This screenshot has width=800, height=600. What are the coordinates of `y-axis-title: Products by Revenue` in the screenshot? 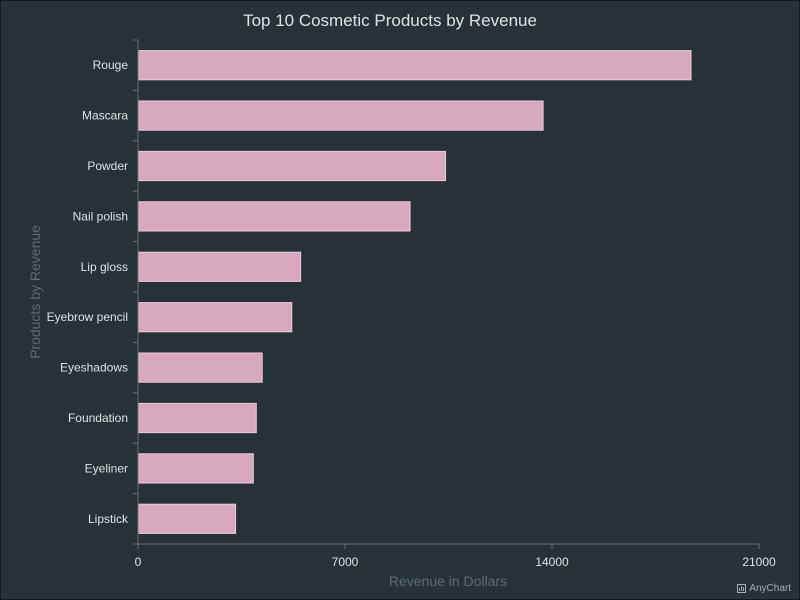 It's located at (35, 292).